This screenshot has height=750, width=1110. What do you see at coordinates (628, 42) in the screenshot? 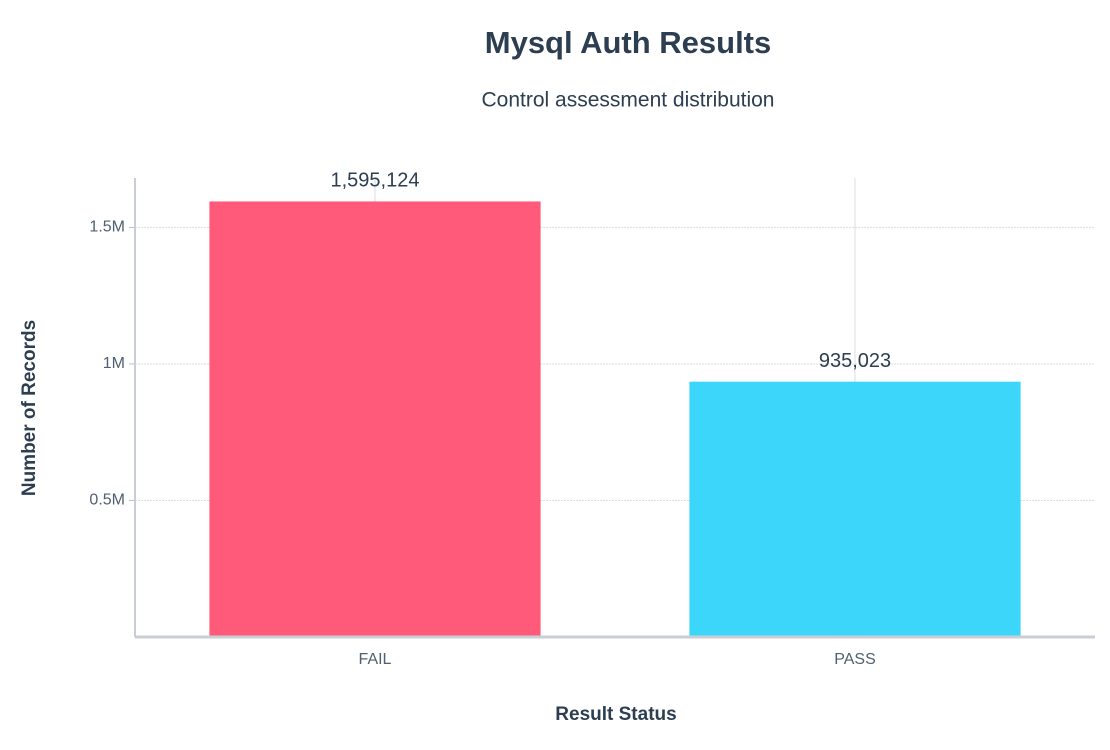
I see `chart-title: Mysql Auth Results` at bounding box center [628, 42].